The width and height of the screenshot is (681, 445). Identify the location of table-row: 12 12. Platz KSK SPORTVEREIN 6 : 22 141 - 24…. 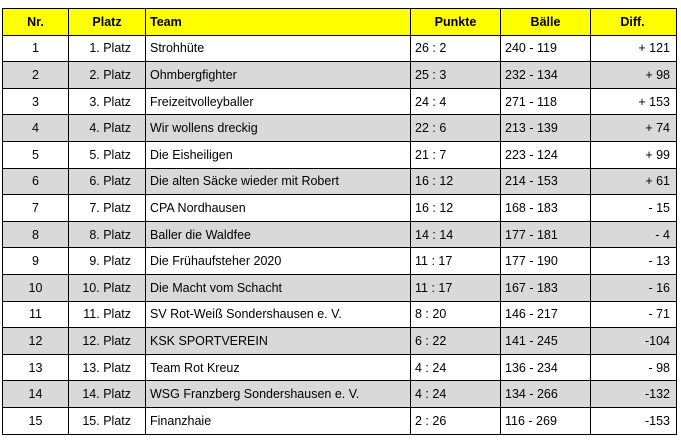
(339, 341).